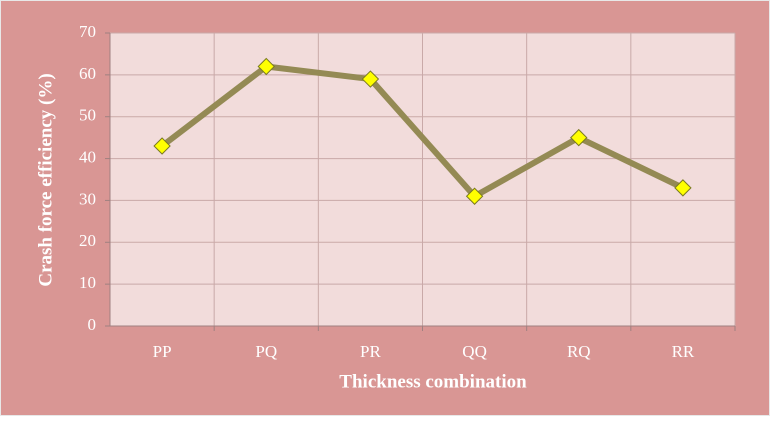 This screenshot has height=421, width=770. Describe the element at coordinates (87, 282) in the screenshot. I see `y-tick-label: 10` at that location.